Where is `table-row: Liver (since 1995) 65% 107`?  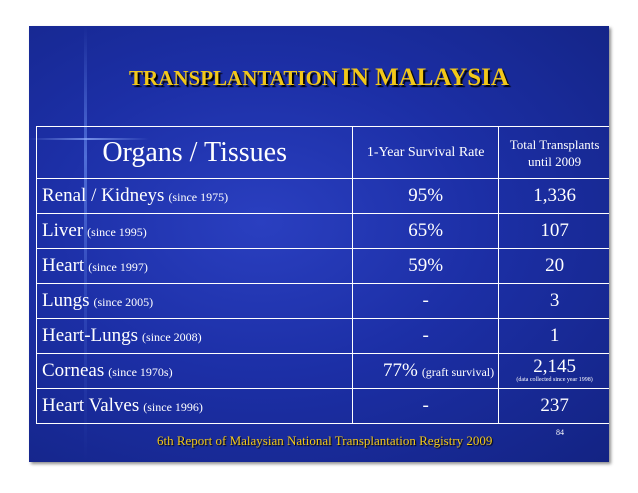
table-row: Liver (since 1995) 65% 107 is located at coordinates (322, 231).